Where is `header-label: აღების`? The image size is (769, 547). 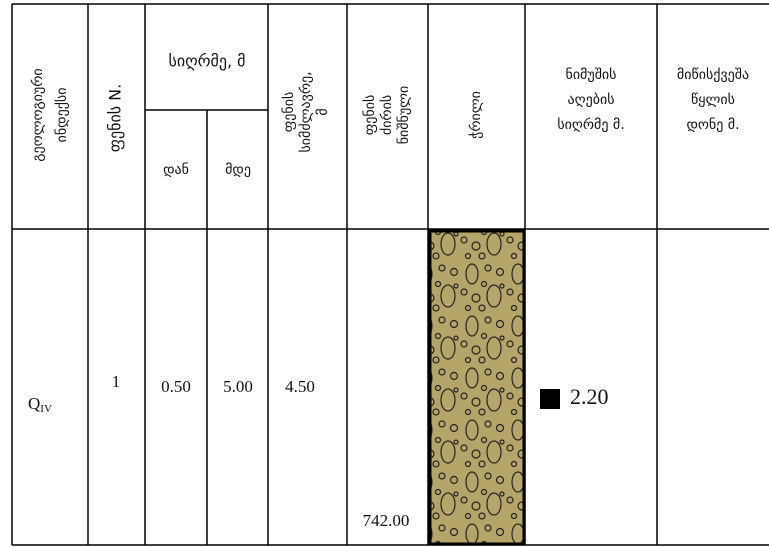 header-label: აღების is located at coordinates (590, 100).